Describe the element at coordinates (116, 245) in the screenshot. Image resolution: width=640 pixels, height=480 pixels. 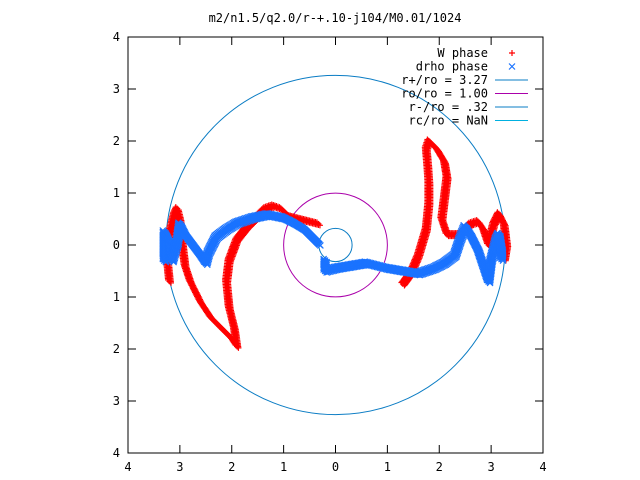
I see `y-tick-label: 0` at that location.